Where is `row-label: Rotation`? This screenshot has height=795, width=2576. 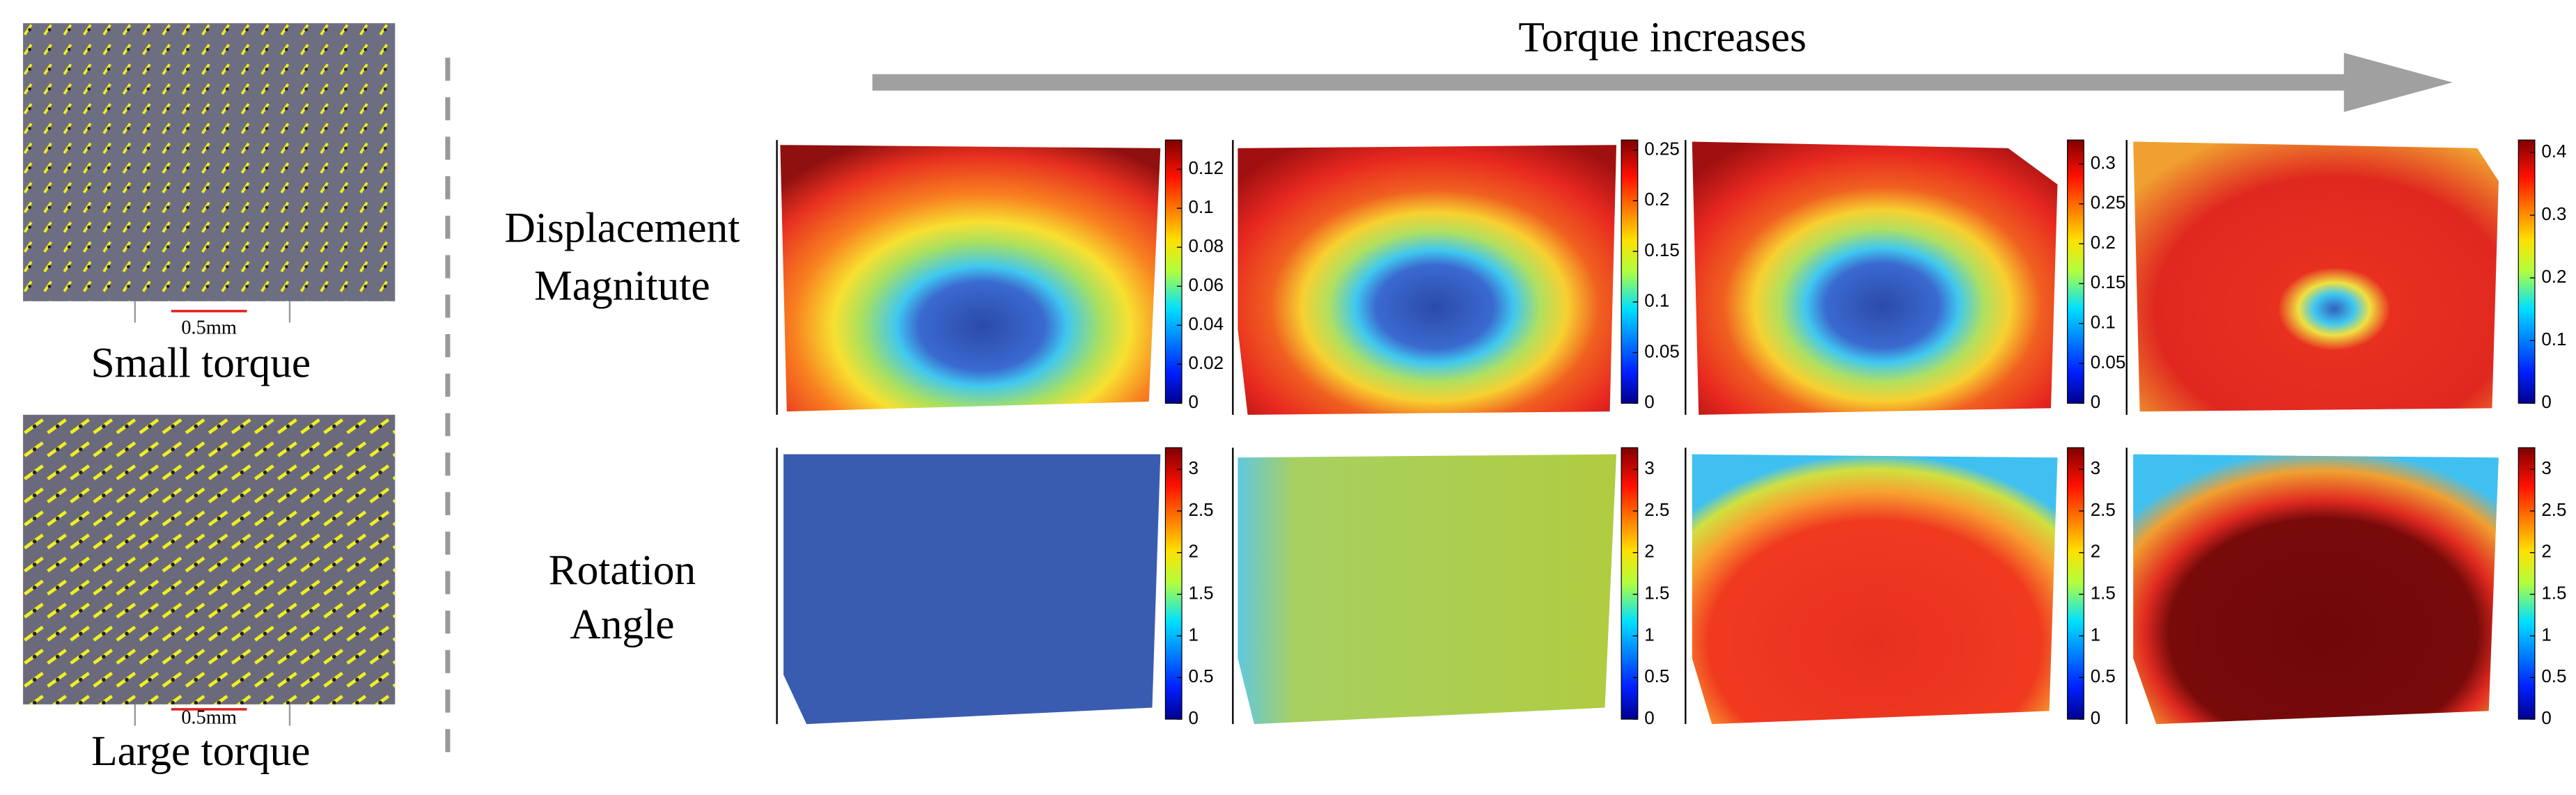
row-label: Rotation is located at coordinates (622, 570).